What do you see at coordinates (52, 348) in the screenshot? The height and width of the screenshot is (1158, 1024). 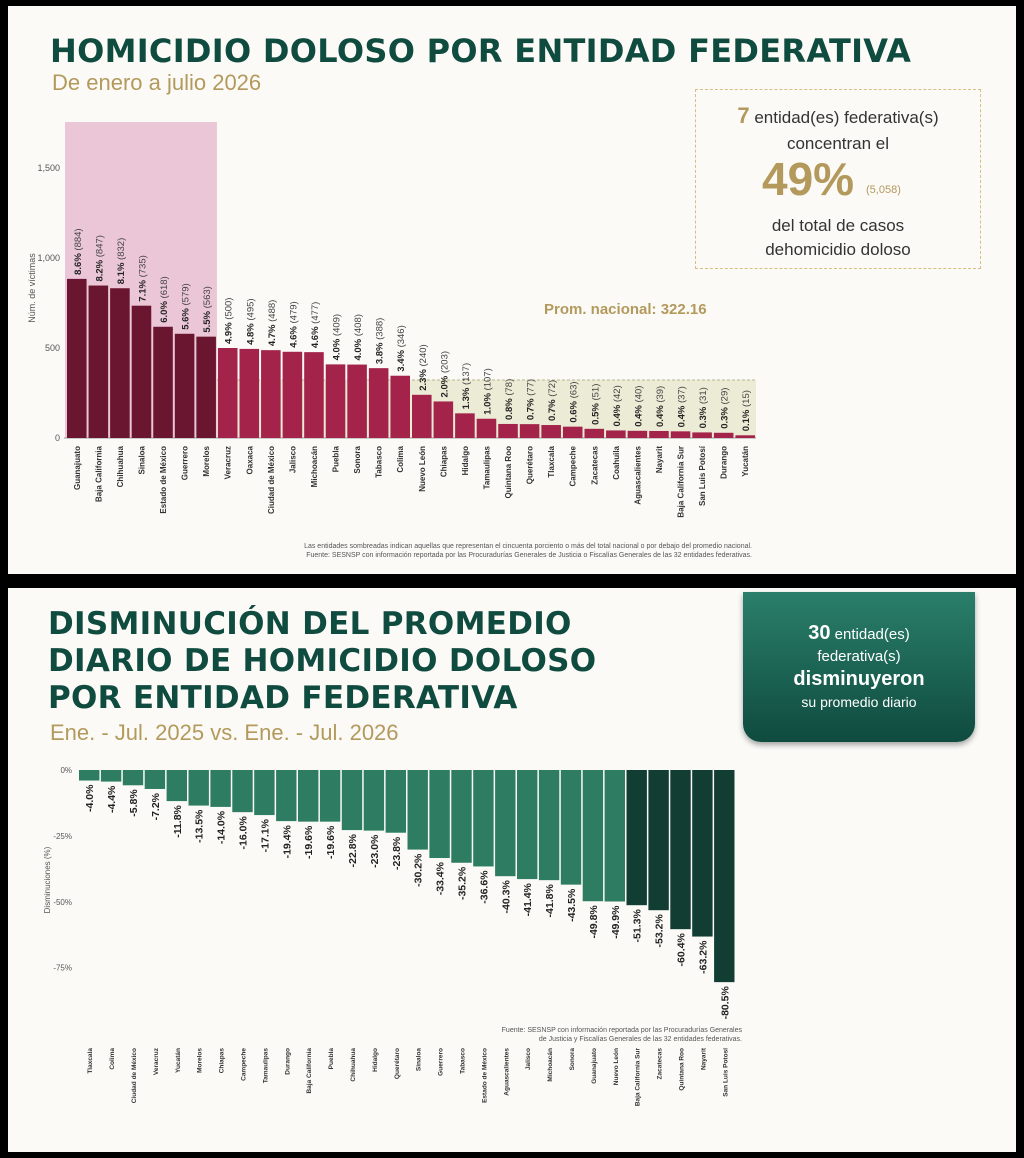 I see `chart1-ytick-label: 500` at bounding box center [52, 348].